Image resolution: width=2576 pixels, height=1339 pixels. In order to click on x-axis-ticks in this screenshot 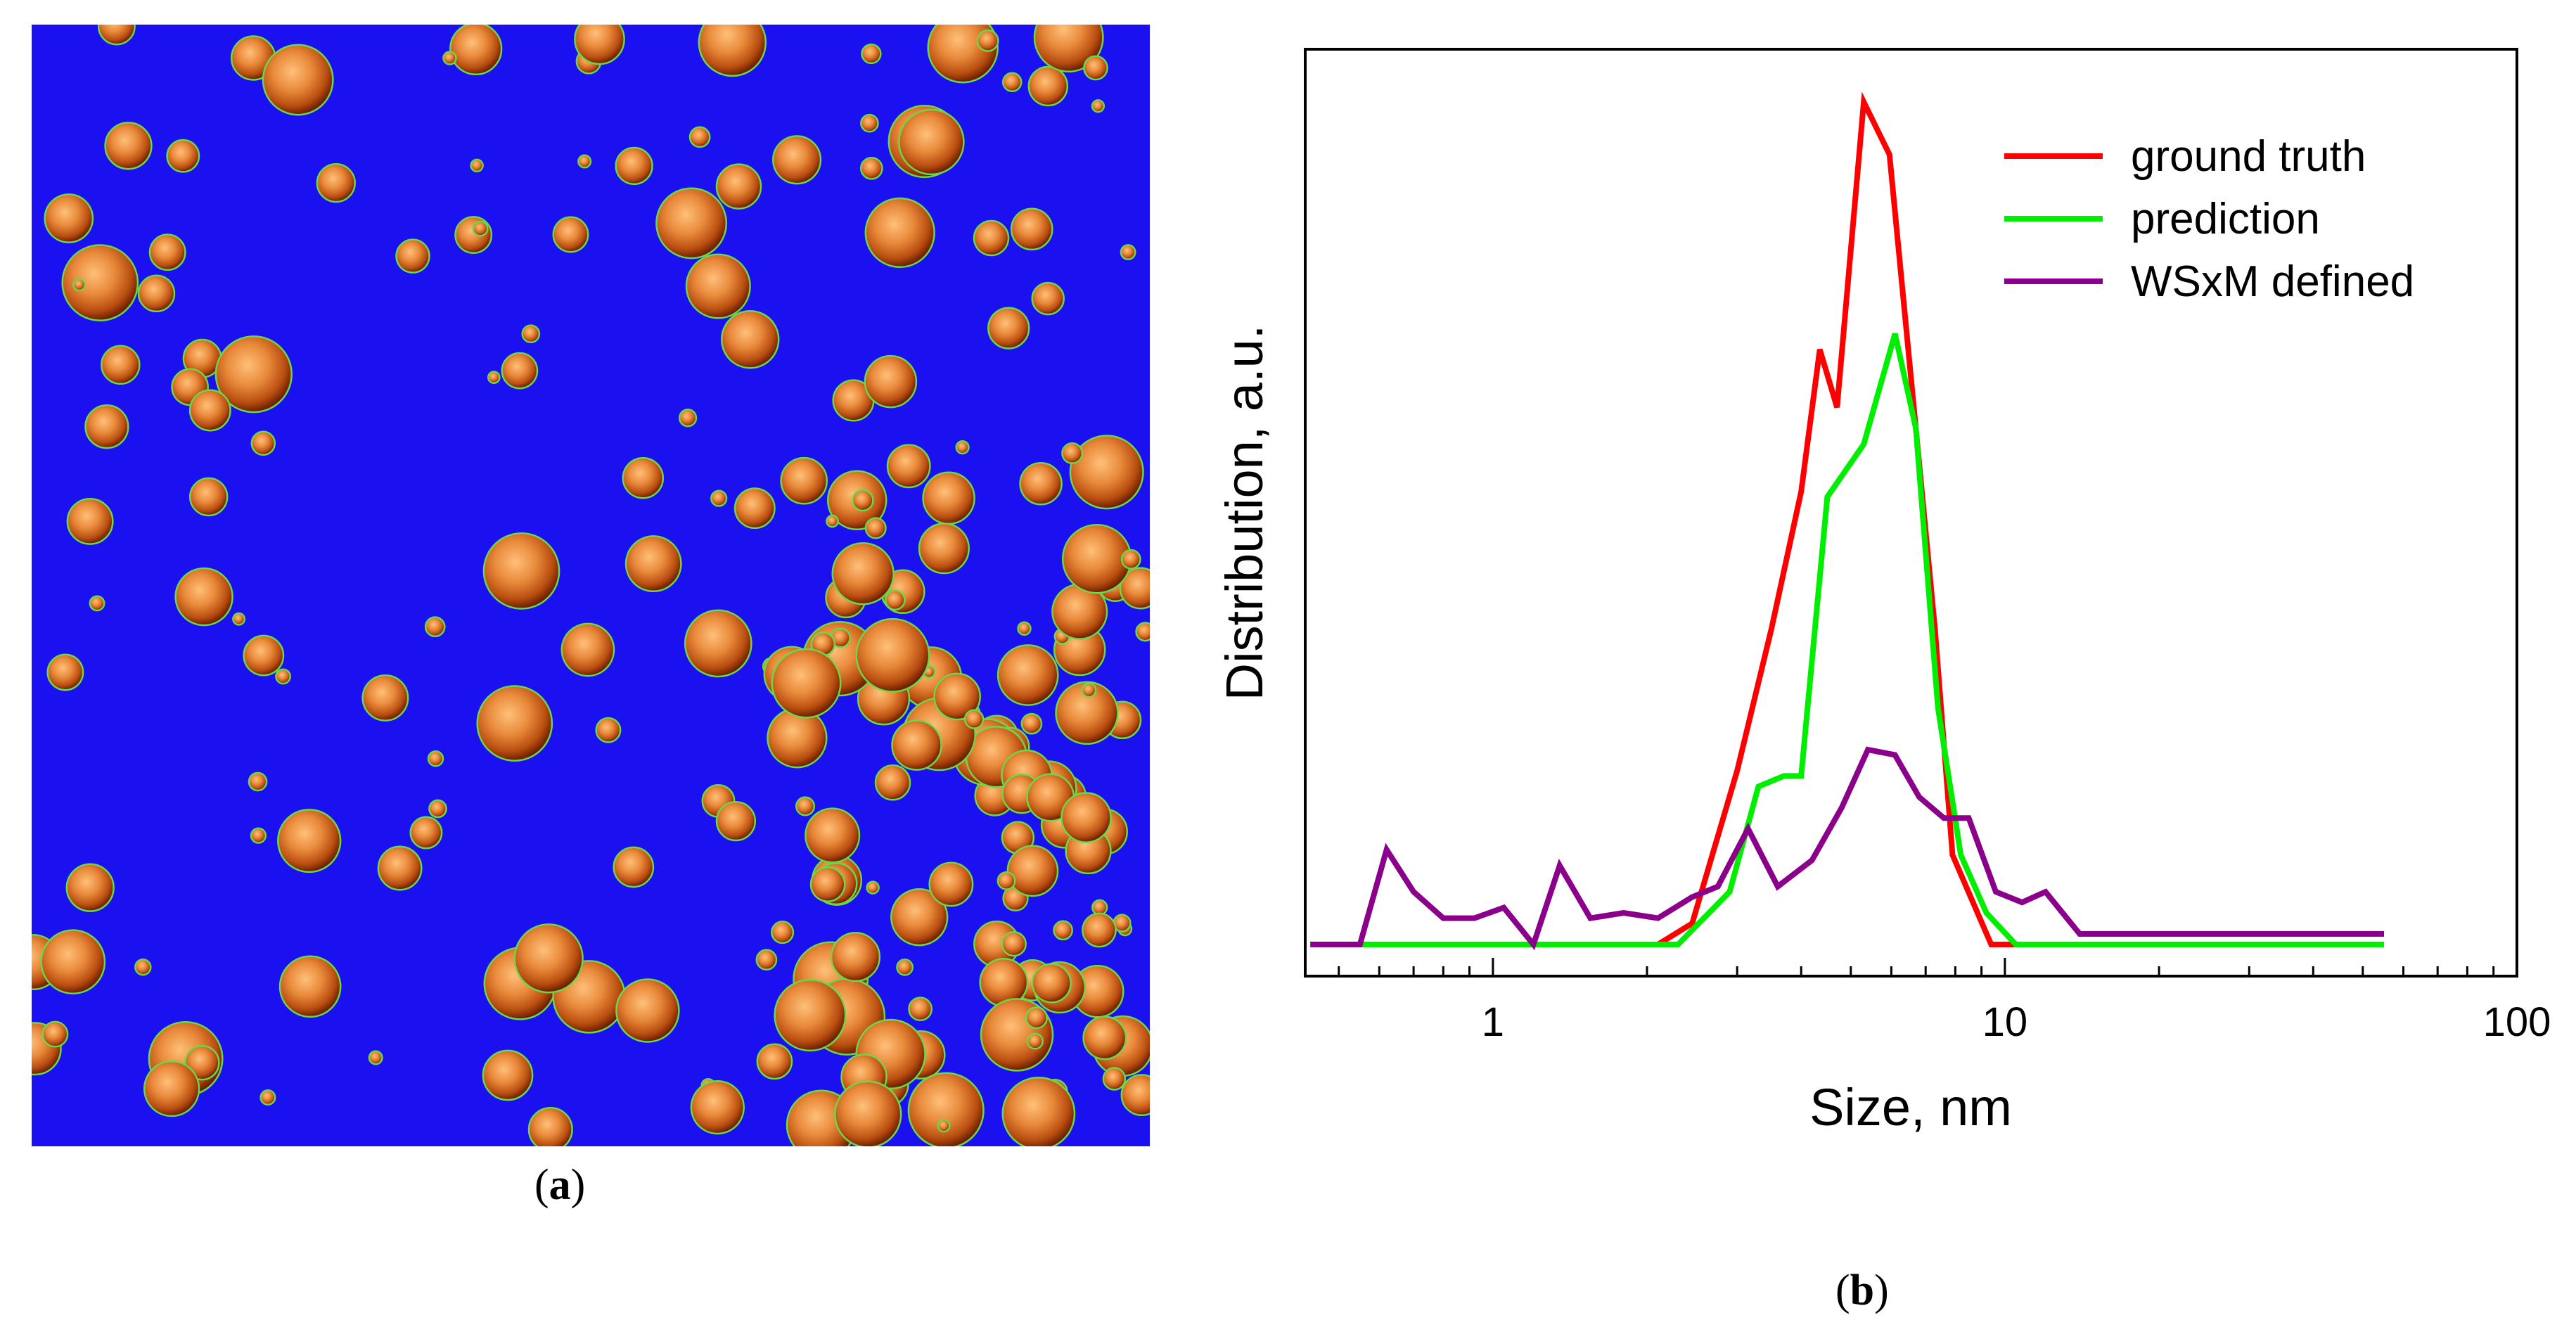, I will do `click(1928, 967)`.